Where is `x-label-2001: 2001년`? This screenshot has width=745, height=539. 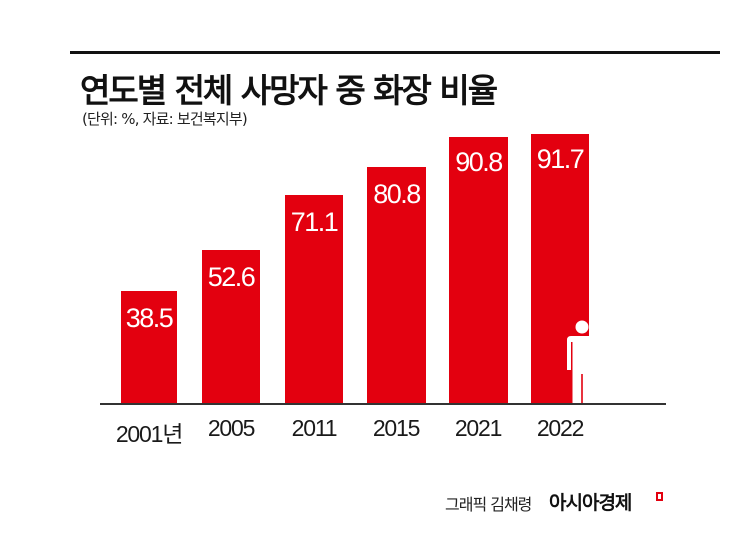
x-label-2001: 2001년 is located at coordinates (149, 434).